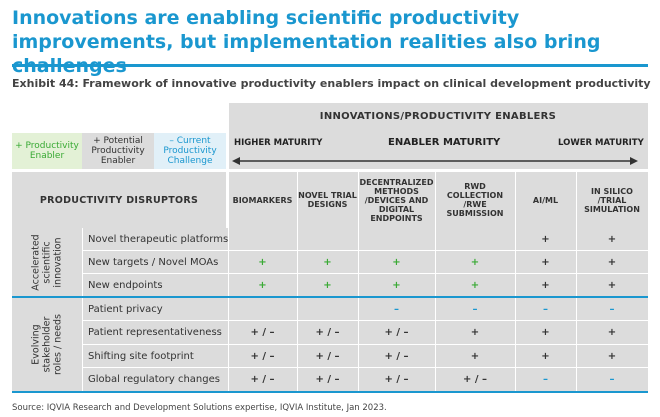  What do you see at coordinates (601, 143) in the screenshot?
I see `lower-maturity-label: LOWER MATURITY` at bounding box center [601, 143].